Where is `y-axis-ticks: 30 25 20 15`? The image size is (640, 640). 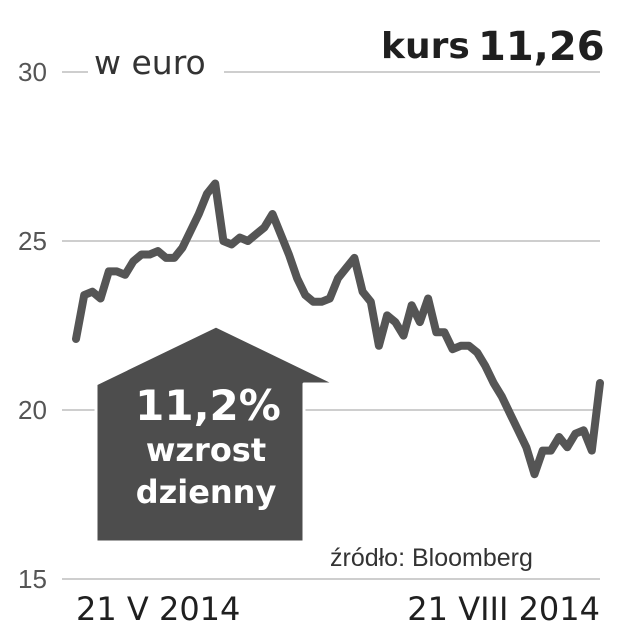
y-axis-ticks: 30 25 20 15 is located at coordinates (32, 325).